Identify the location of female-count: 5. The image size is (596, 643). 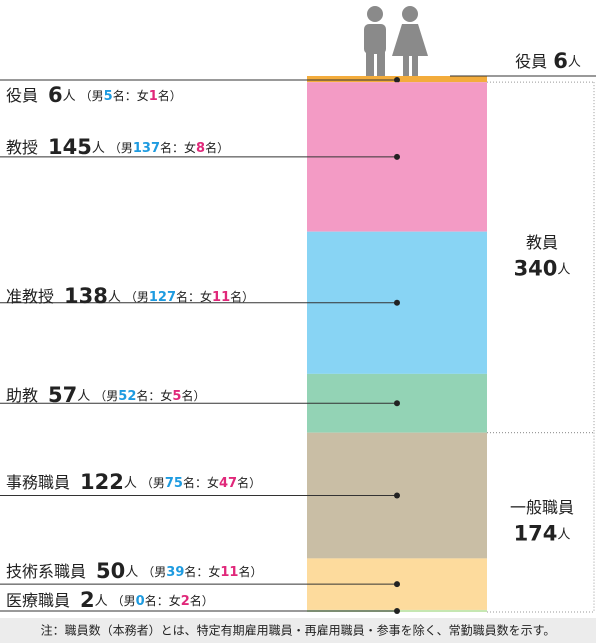
(176, 396).